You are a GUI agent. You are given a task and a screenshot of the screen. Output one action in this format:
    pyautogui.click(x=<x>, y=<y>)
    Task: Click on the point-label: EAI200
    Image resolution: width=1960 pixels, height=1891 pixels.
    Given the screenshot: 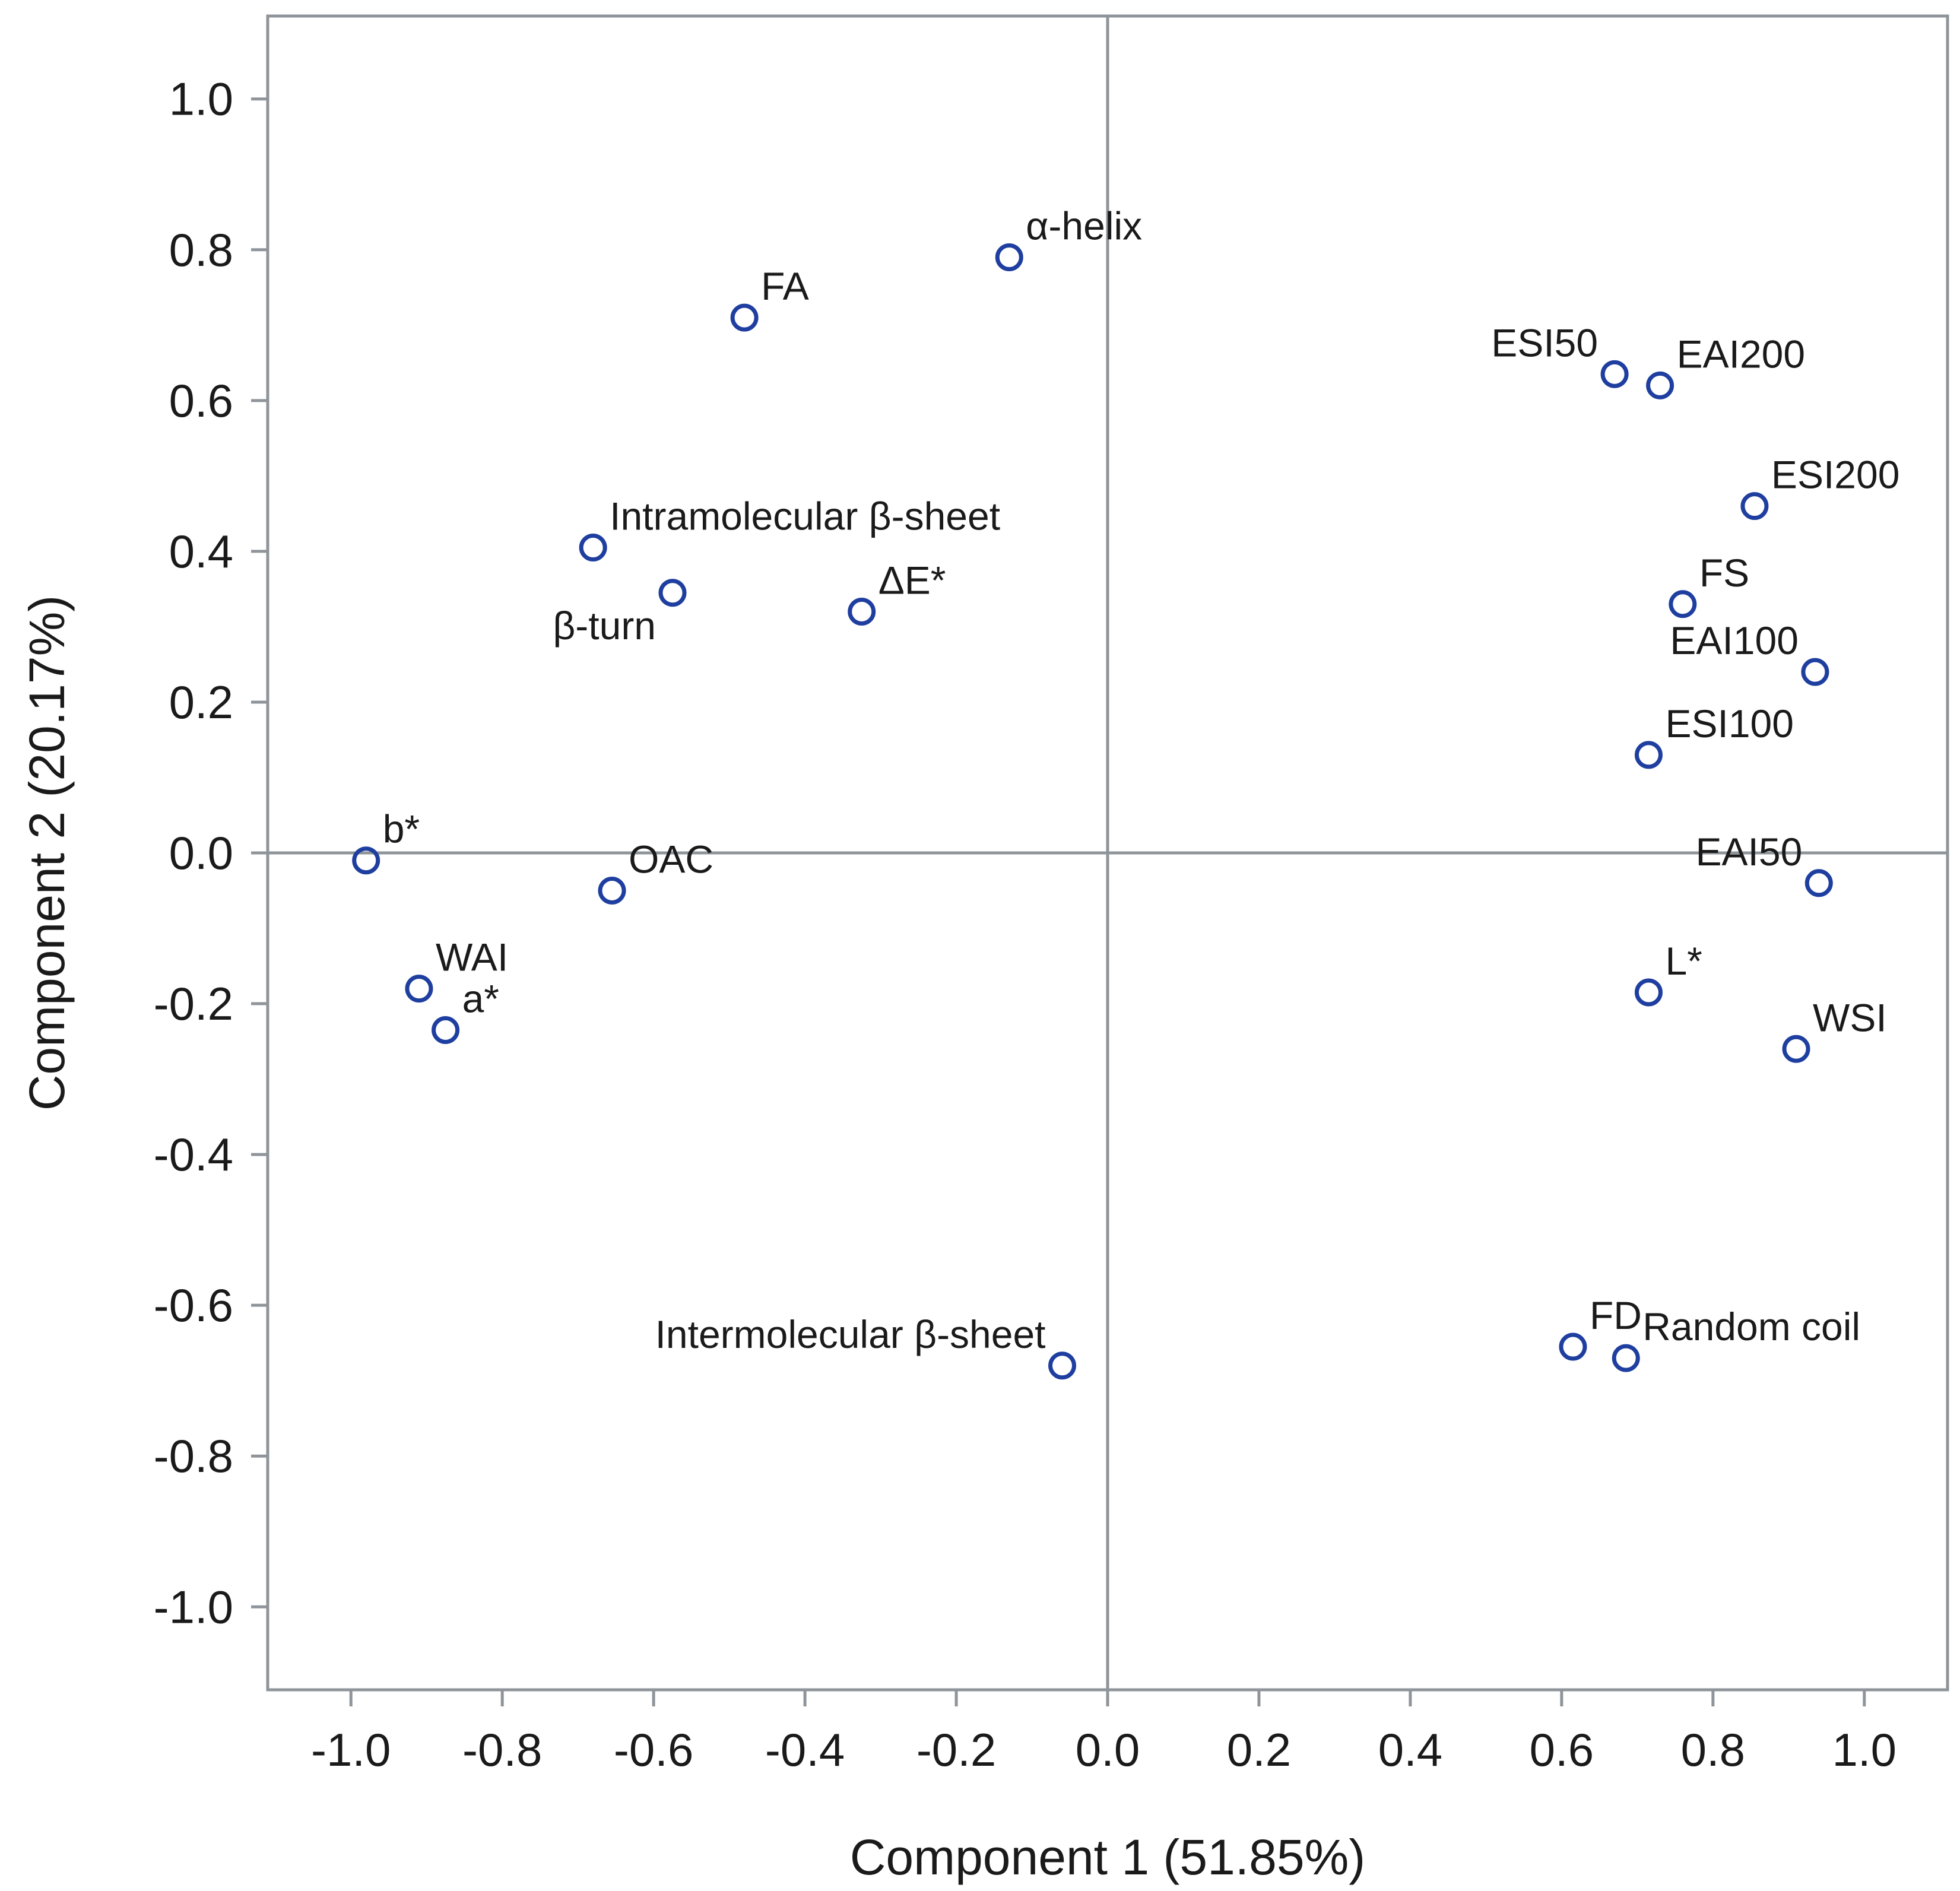 What is the action you would take?
    pyautogui.click(x=1742, y=354)
    